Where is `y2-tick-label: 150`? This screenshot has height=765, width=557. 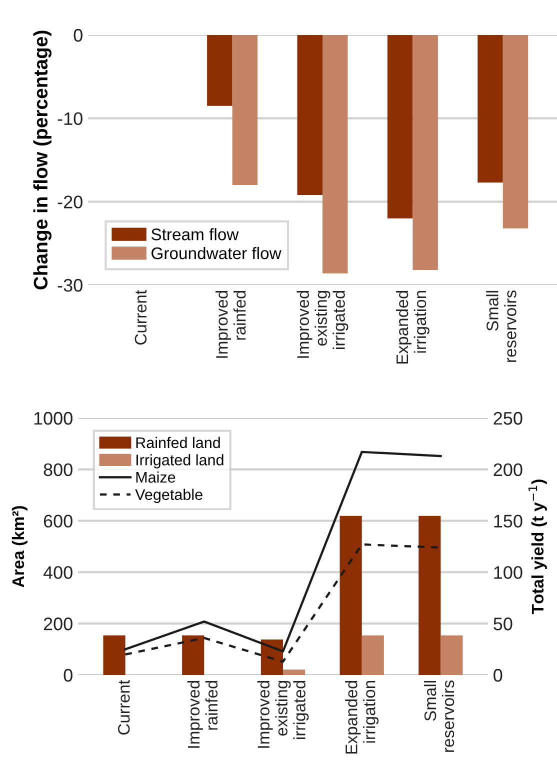
y2-tick-label: 150 is located at coordinates (508, 521).